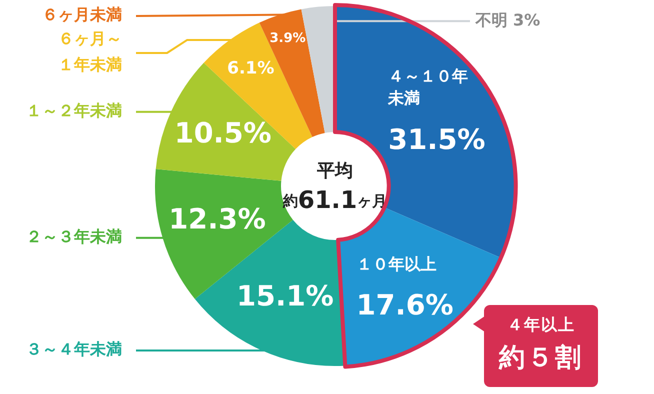  What do you see at coordinates (250, 68) in the screenshot?
I see `data-label: 6.1%` at bounding box center [250, 68].